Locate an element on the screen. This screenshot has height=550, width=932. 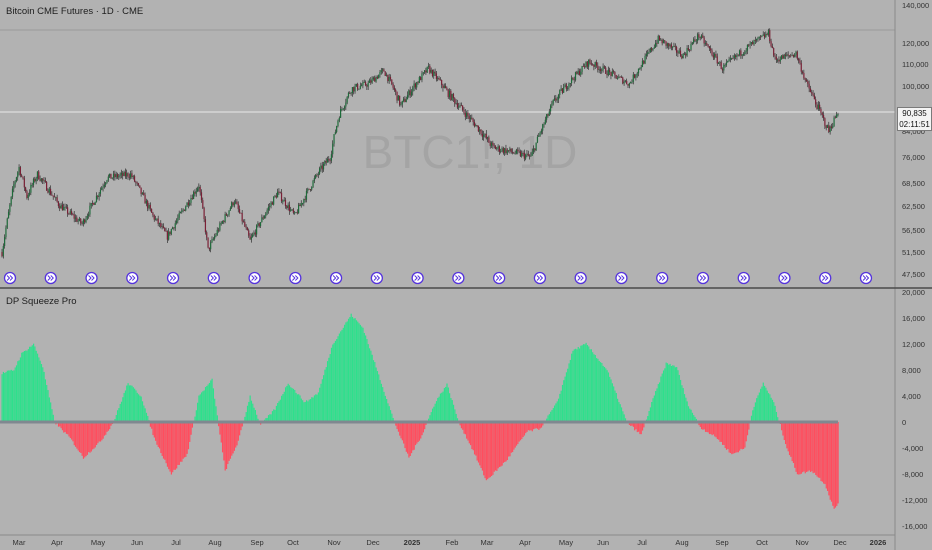
event-markers-row is located at coordinates (438, 278).